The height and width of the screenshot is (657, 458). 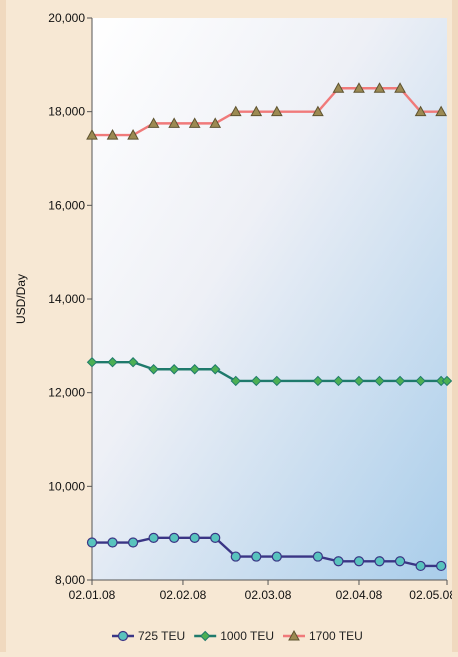 What do you see at coordinates (268, 595) in the screenshot?
I see `x-tick-label: 02.03.08` at bounding box center [268, 595].